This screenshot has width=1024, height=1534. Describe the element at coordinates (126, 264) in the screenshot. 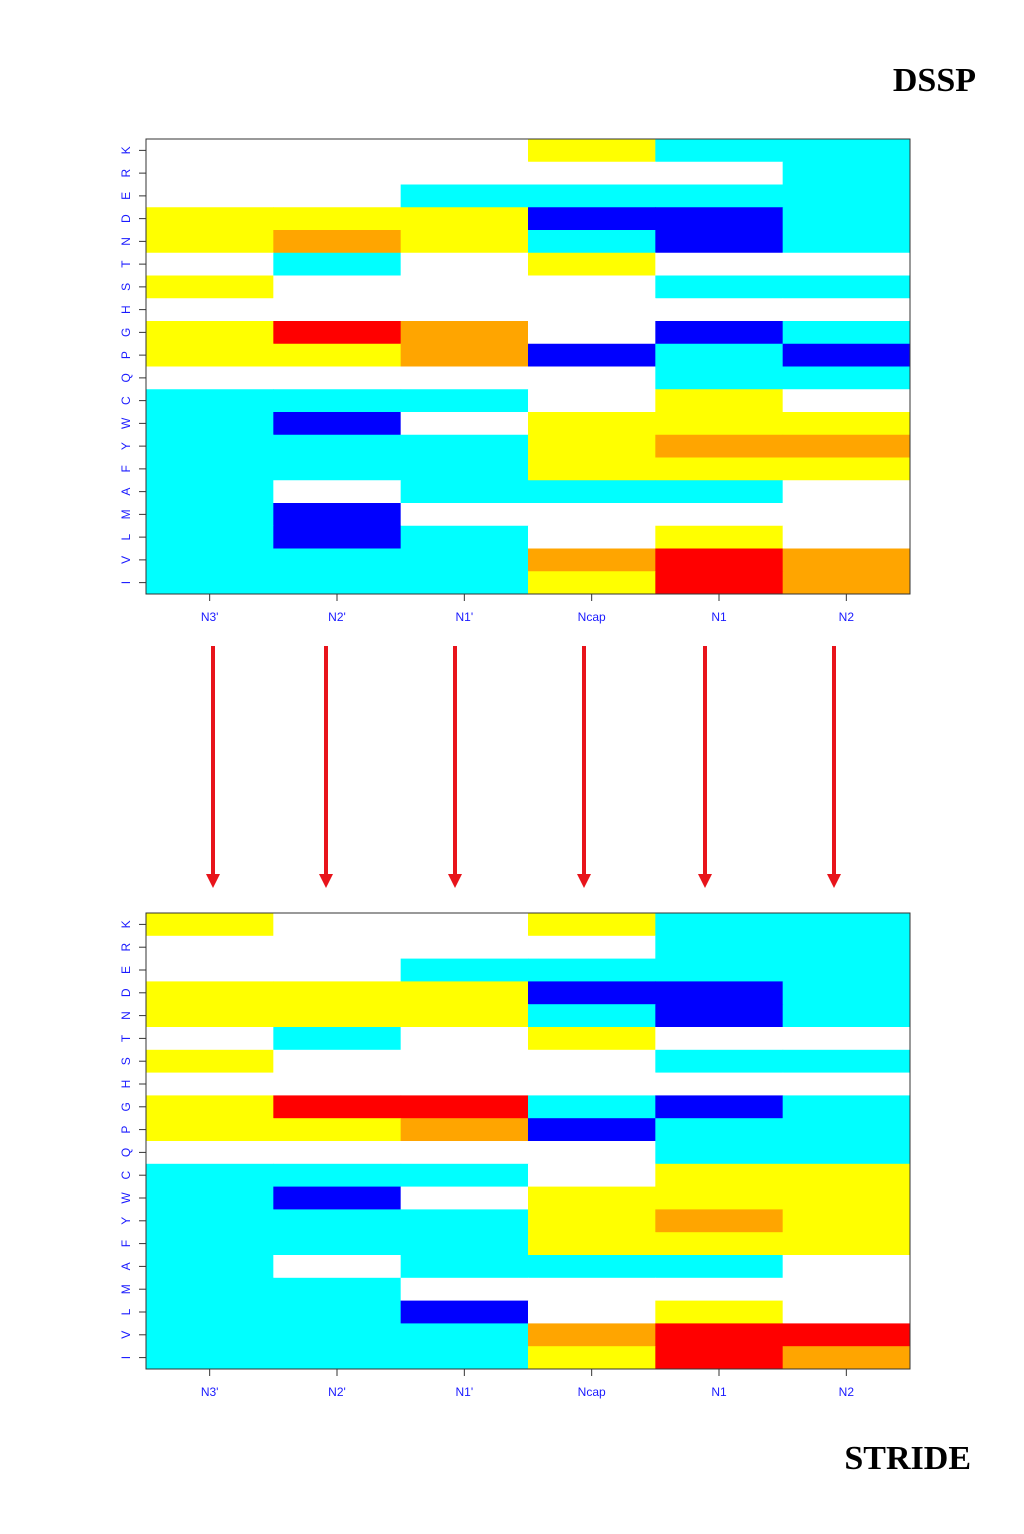

I see `dssp-ytick-label-T: T` at that location.